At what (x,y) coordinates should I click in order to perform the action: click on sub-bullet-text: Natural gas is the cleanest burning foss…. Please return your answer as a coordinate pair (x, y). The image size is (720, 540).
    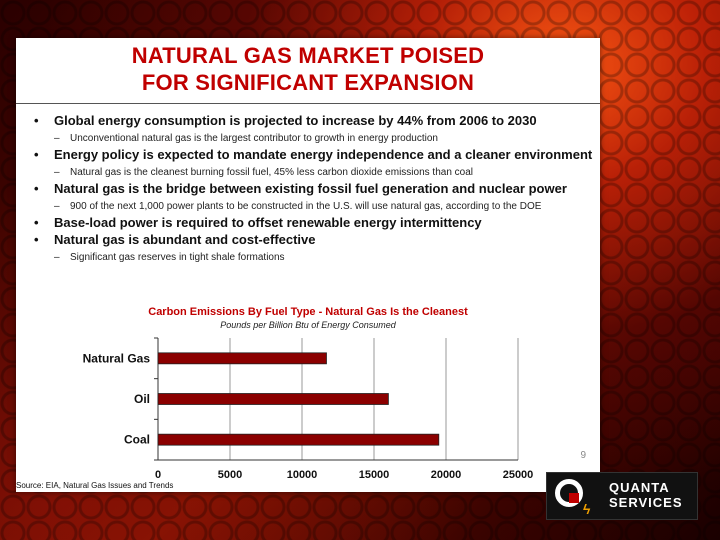
    Looking at the image, I should click on (271, 172).